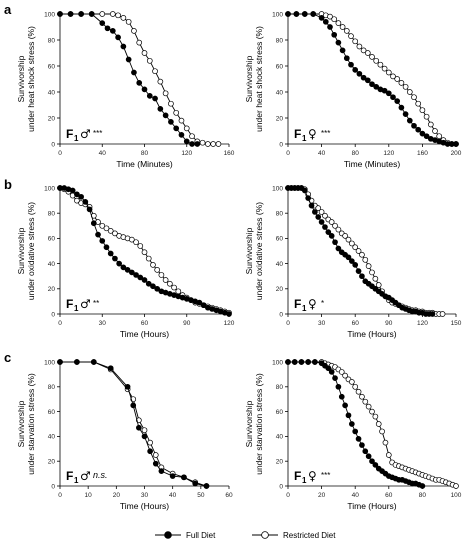 The image size is (467, 550). I want to click on x-tick-label: 30, so click(145, 495).